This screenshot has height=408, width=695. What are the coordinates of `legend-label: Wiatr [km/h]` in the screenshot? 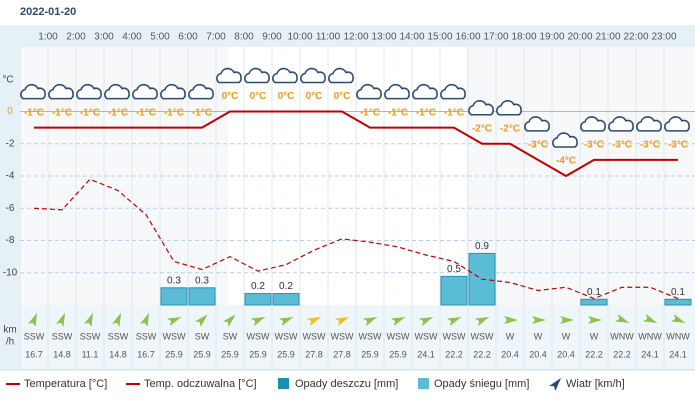 It's located at (595, 384).